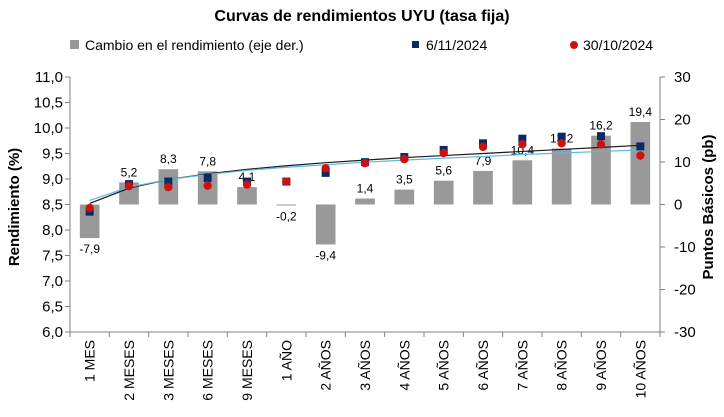 This screenshot has height=417, width=724. What do you see at coordinates (208, 370) in the screenshot?
I see `x-tick-label: 6 MESES` at bounding box center [208, 370].